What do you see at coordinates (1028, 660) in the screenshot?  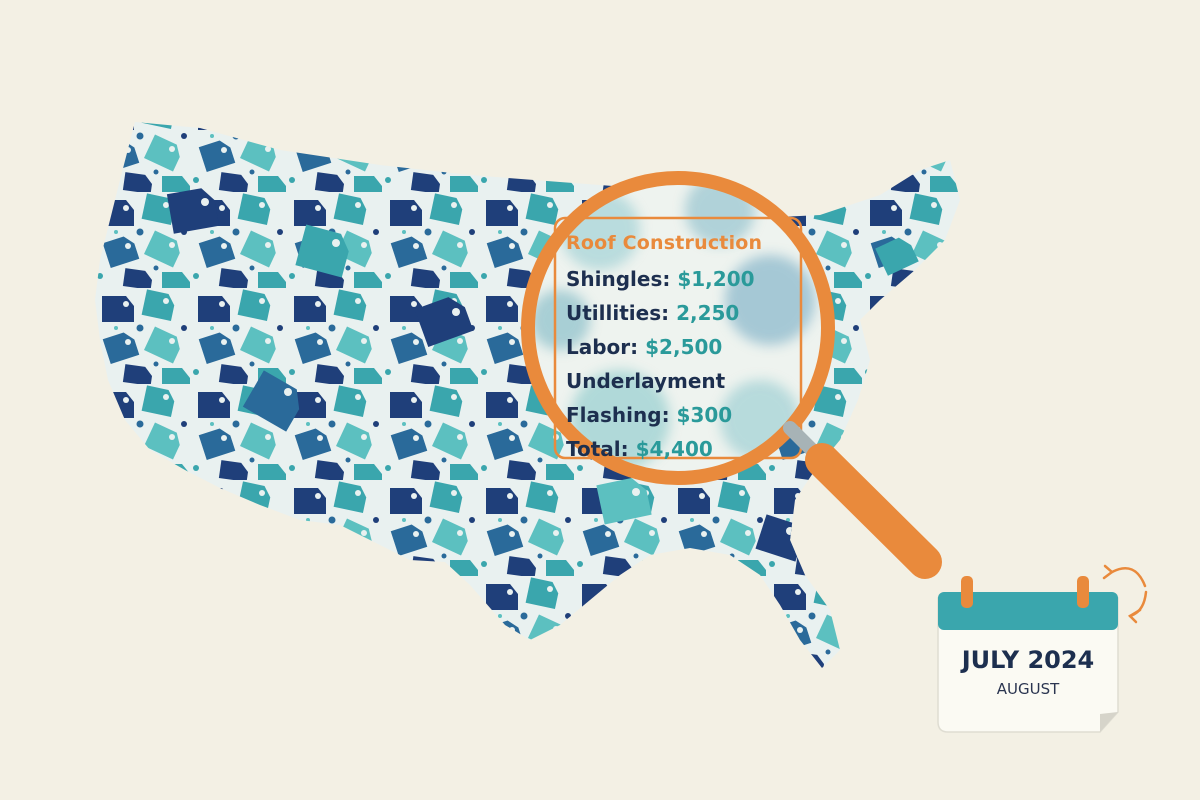 I see `calendar-month: JULY 2024` at bounding box center [1028, 660].